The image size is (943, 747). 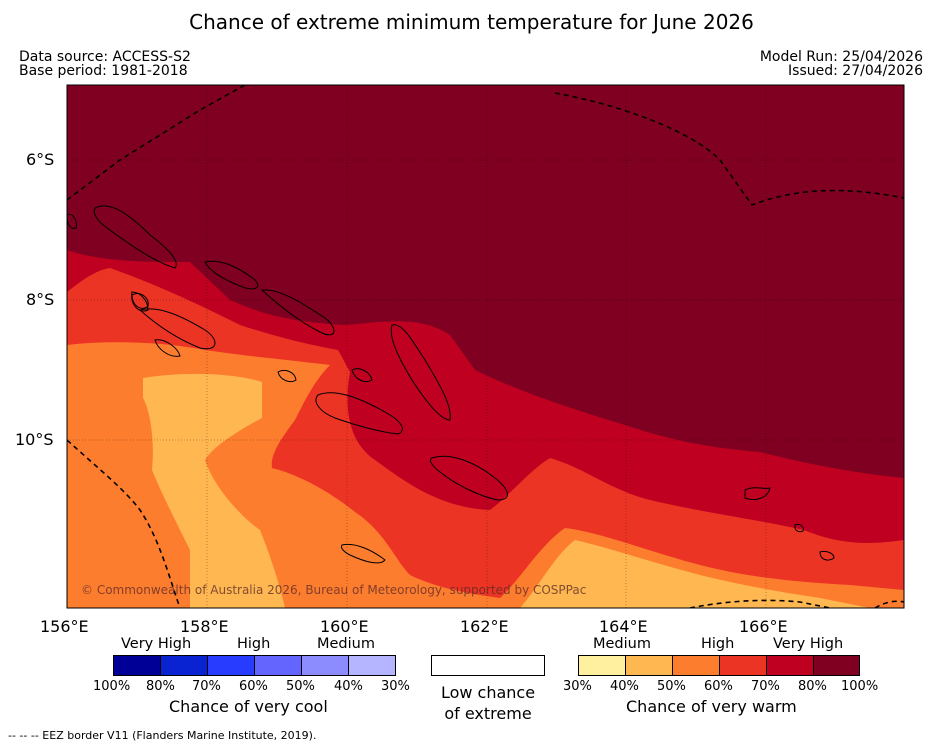 I want to click on cool-caption: Chance of very cool, so click(x=248, y=706).